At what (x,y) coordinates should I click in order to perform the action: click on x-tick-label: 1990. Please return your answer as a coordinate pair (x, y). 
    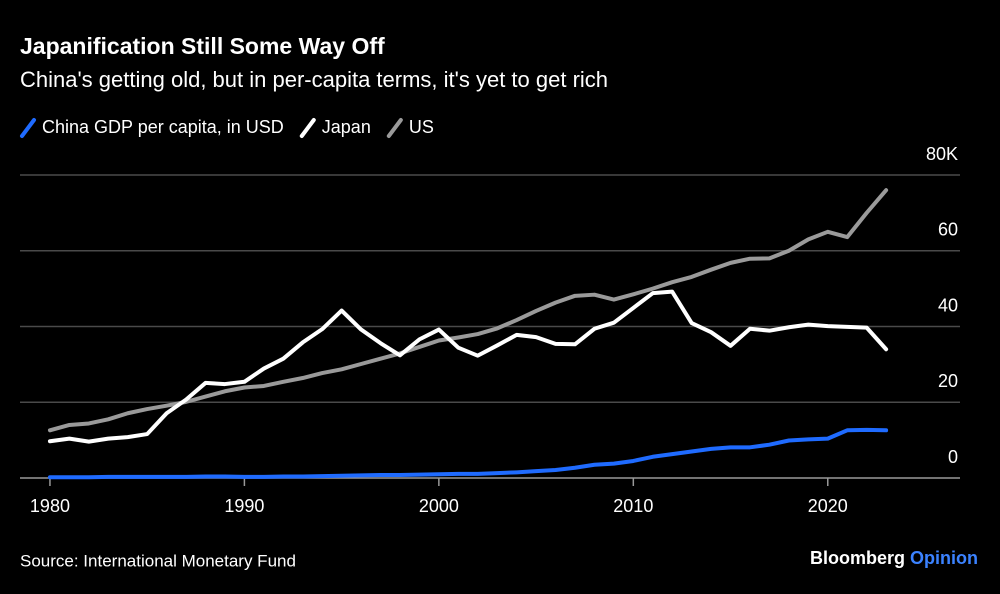
    Looking at the image, I should click on (244, 506).